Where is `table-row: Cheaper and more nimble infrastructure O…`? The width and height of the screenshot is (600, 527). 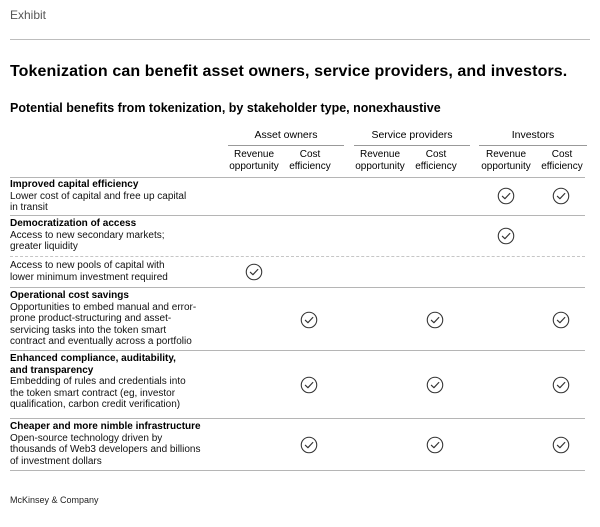 table-row: Cheaper and more nimble infrastructure O… is located at coordinates (297, 444).